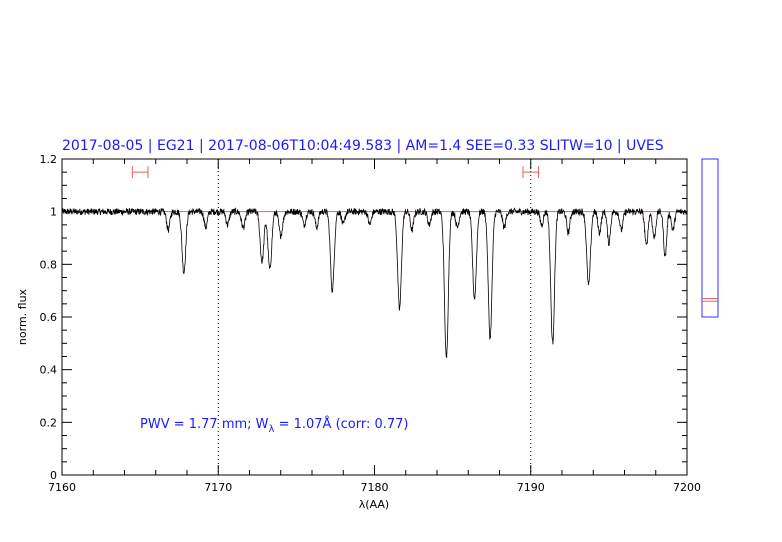  I want to click on pwv-text: PWV = 1.77 mm; W, so click(204, 424).